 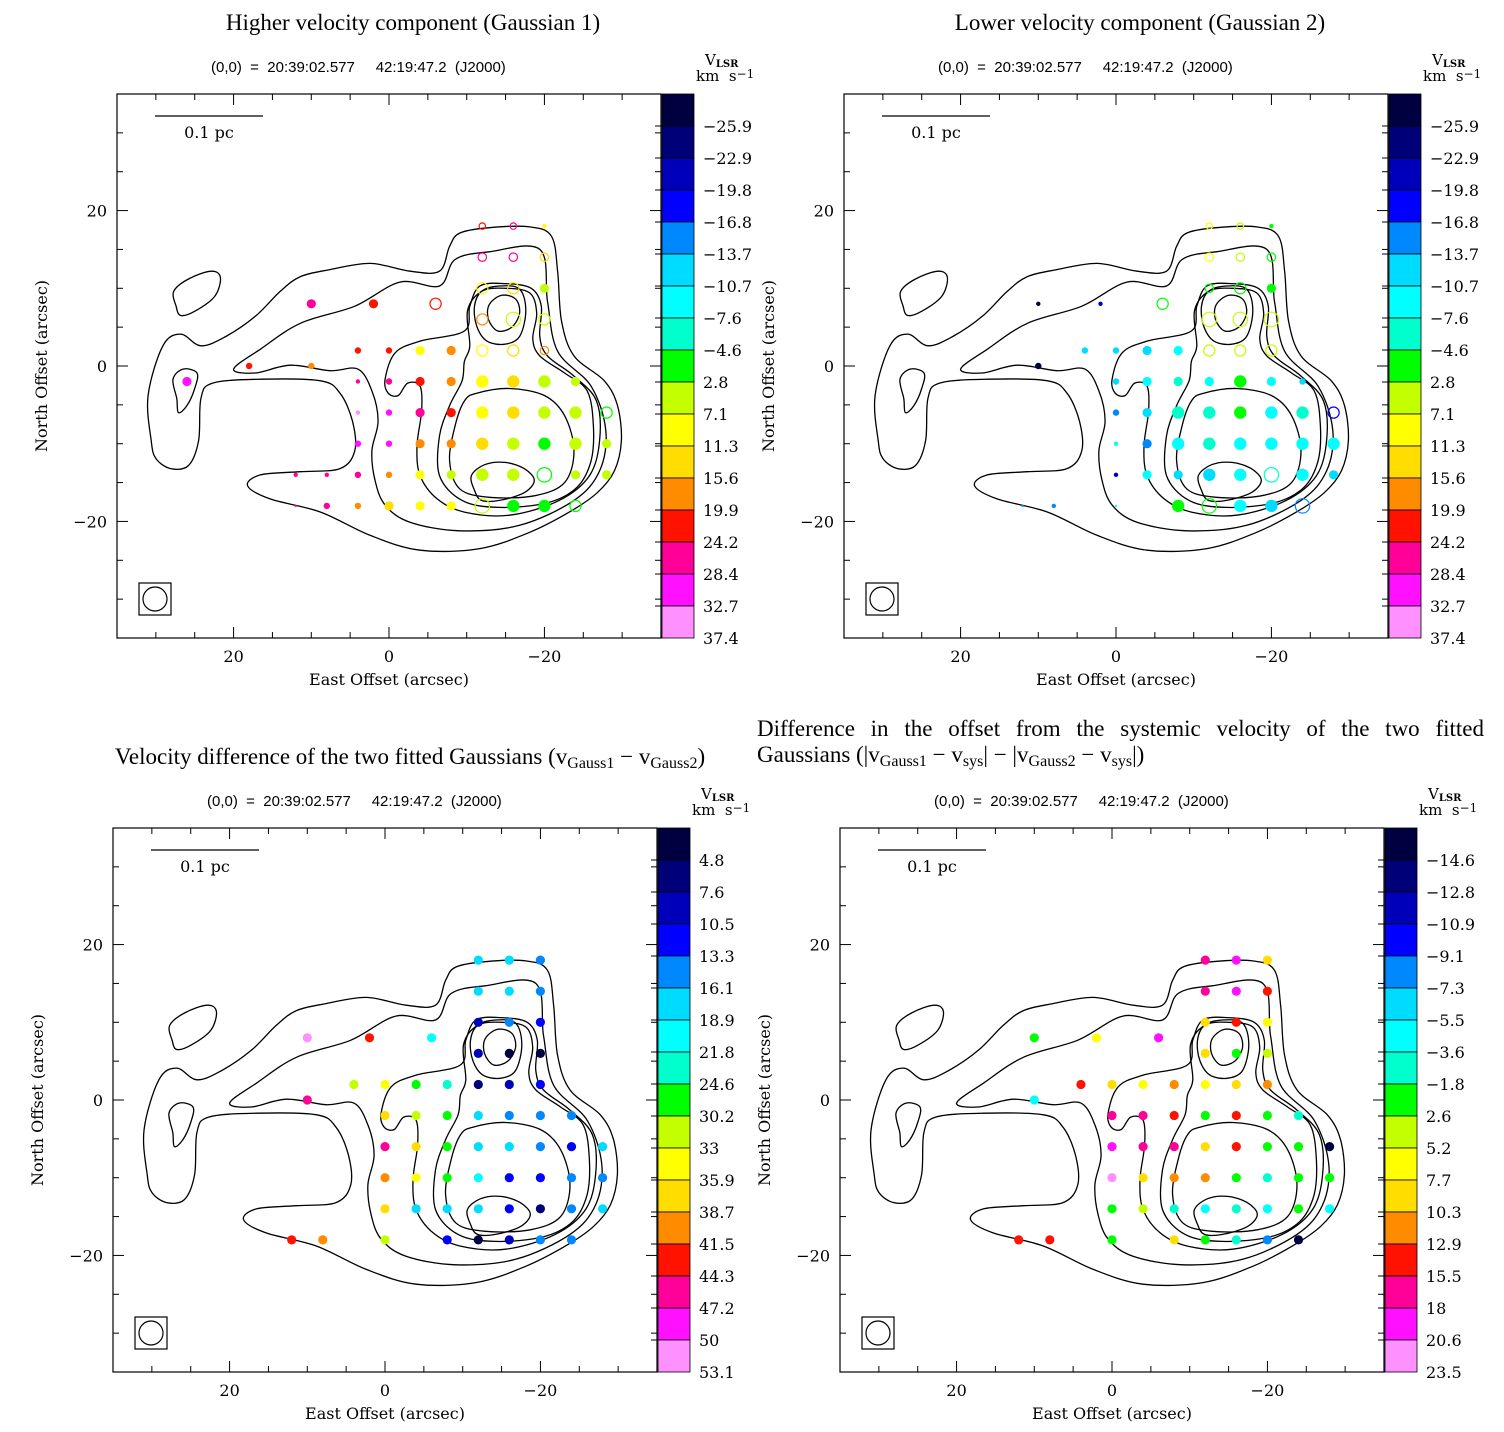 What do you see at coordinates (1448, 446) in the screenshot?
I see `colorbar-label: 11.3` at bounding box center [1448, 446].